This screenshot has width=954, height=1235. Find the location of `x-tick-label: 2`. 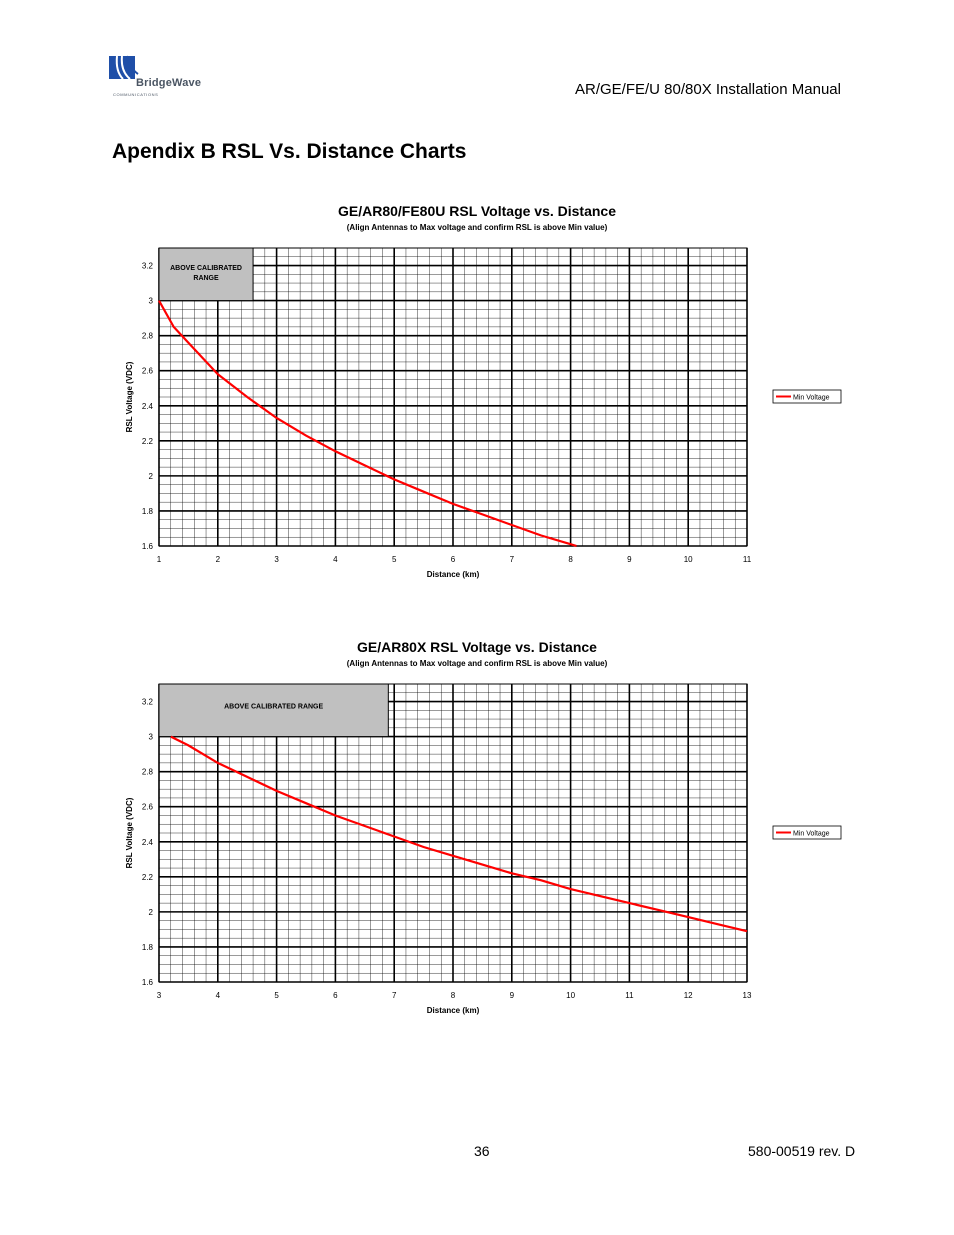

x-tick-label: 2 is located at coordinates (218, 559).